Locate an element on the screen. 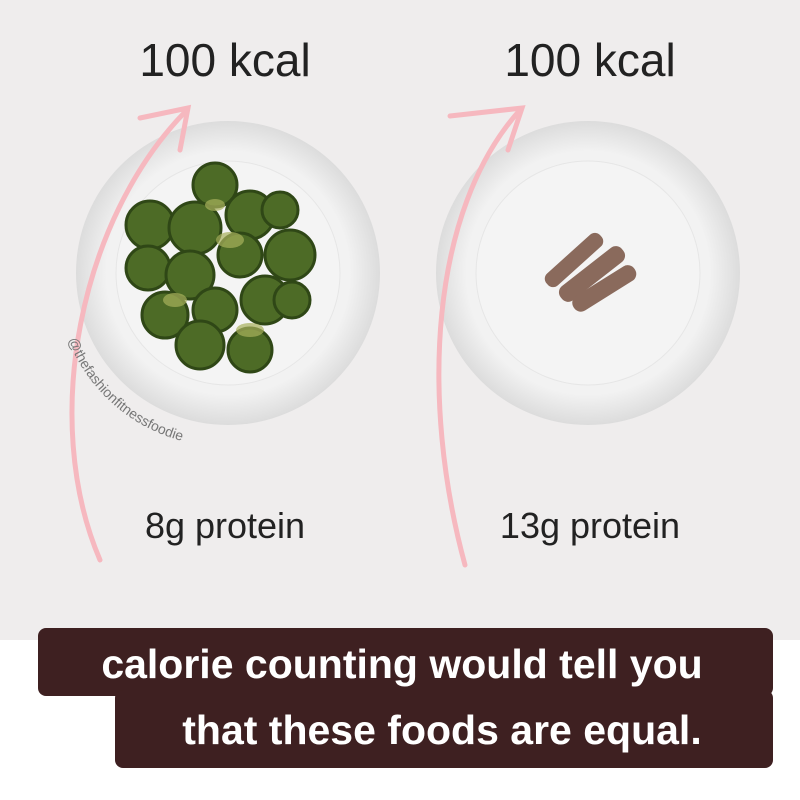 Image resolution: width=800 pixels, height=800 pixels. protein-label: 8g protein is located at coordinates (225, 525).